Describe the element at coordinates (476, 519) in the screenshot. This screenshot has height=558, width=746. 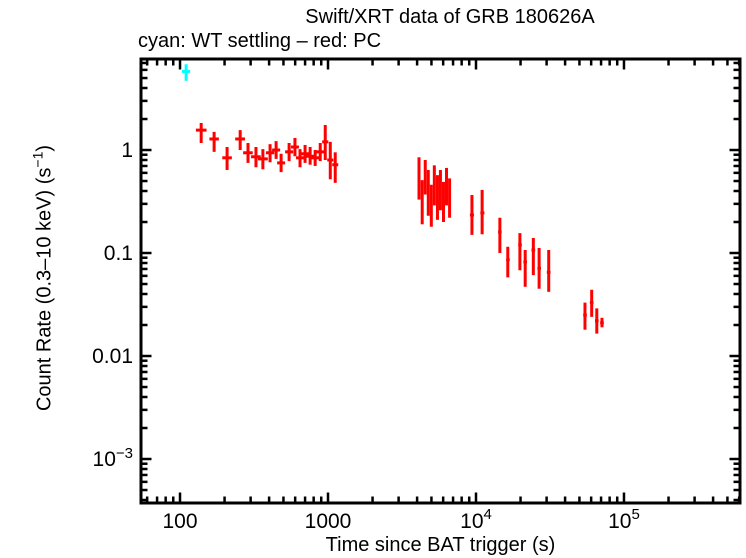
I see `x-tick-label: 10⁴` at that location.